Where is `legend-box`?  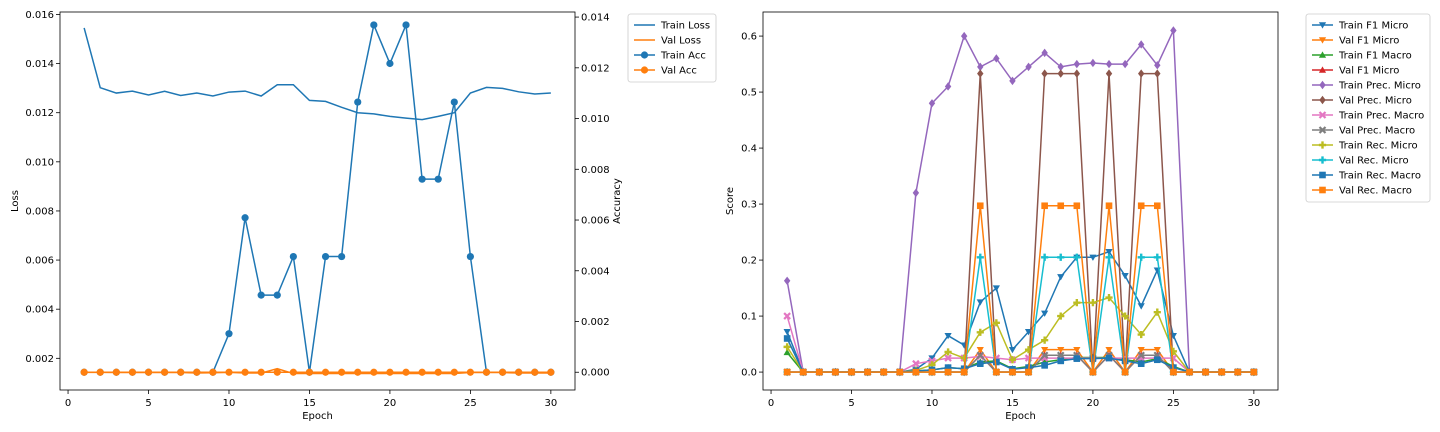
legend-box is located at coordinates (672, 48).